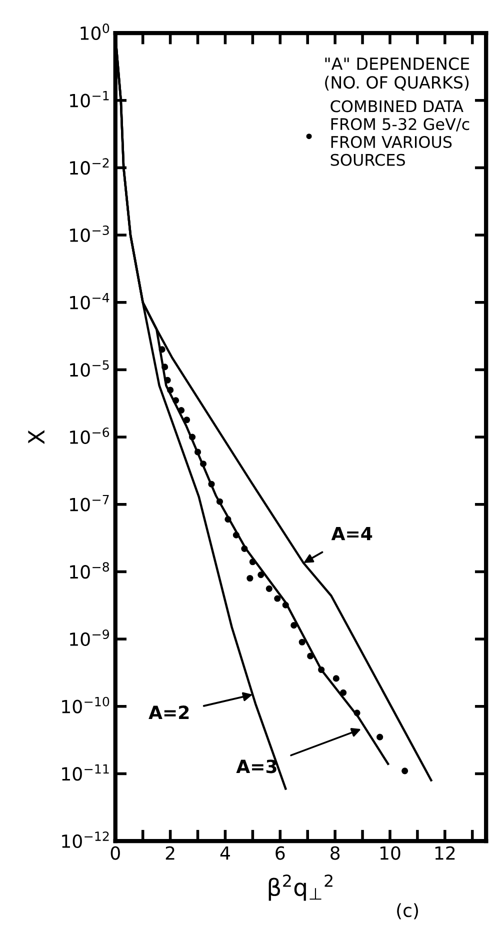  Describe the element at coordinates (170, 853) in the screenshot. I see `x-tick-label: 2` at that location.